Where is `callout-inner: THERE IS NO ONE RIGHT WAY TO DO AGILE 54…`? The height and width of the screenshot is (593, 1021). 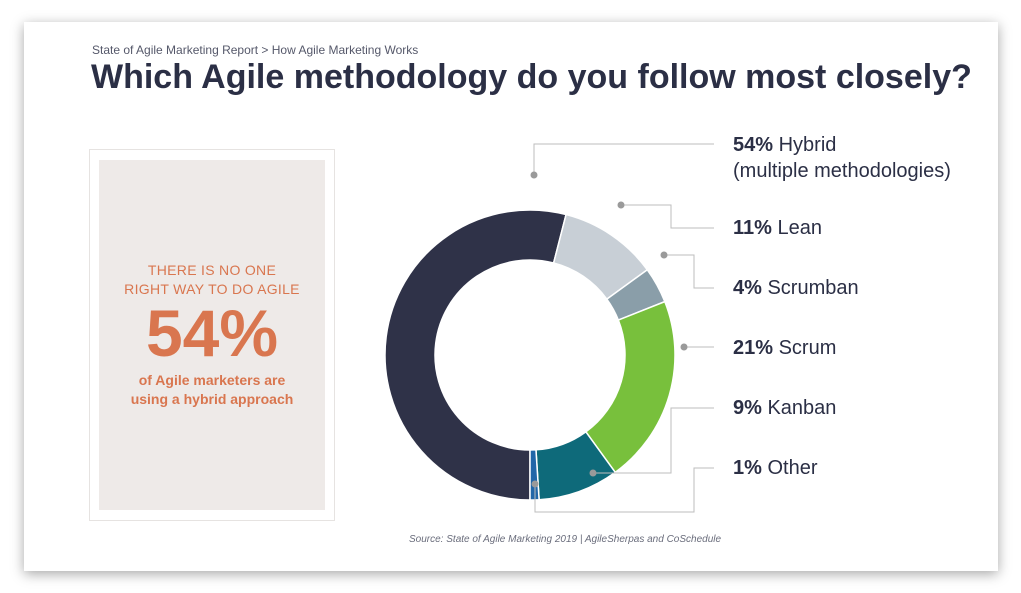
callout-inner: THERE IS NO ONE RIGHT WAY TO DO AGILE 54… is located at coordinates (212, 335).